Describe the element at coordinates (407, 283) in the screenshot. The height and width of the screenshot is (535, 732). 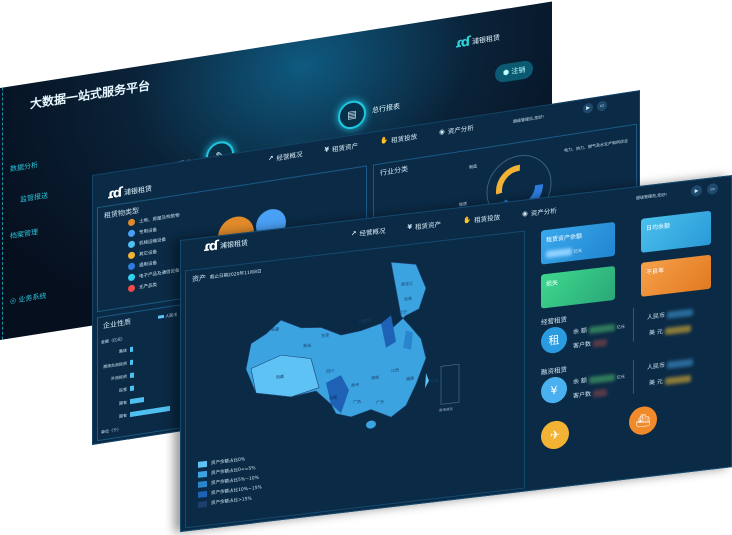
I see `province-label: 黑龙江` at that location.